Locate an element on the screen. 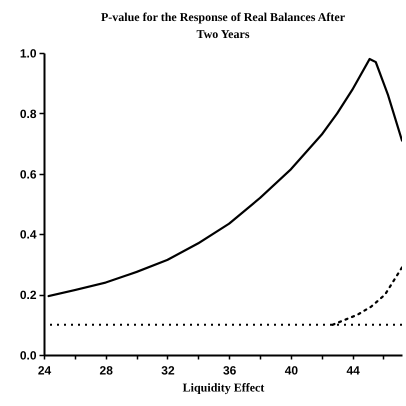 The height and width of the screenshot is (406, 406). y-tick-label: 1.0 is located at coordinates (28, 53).